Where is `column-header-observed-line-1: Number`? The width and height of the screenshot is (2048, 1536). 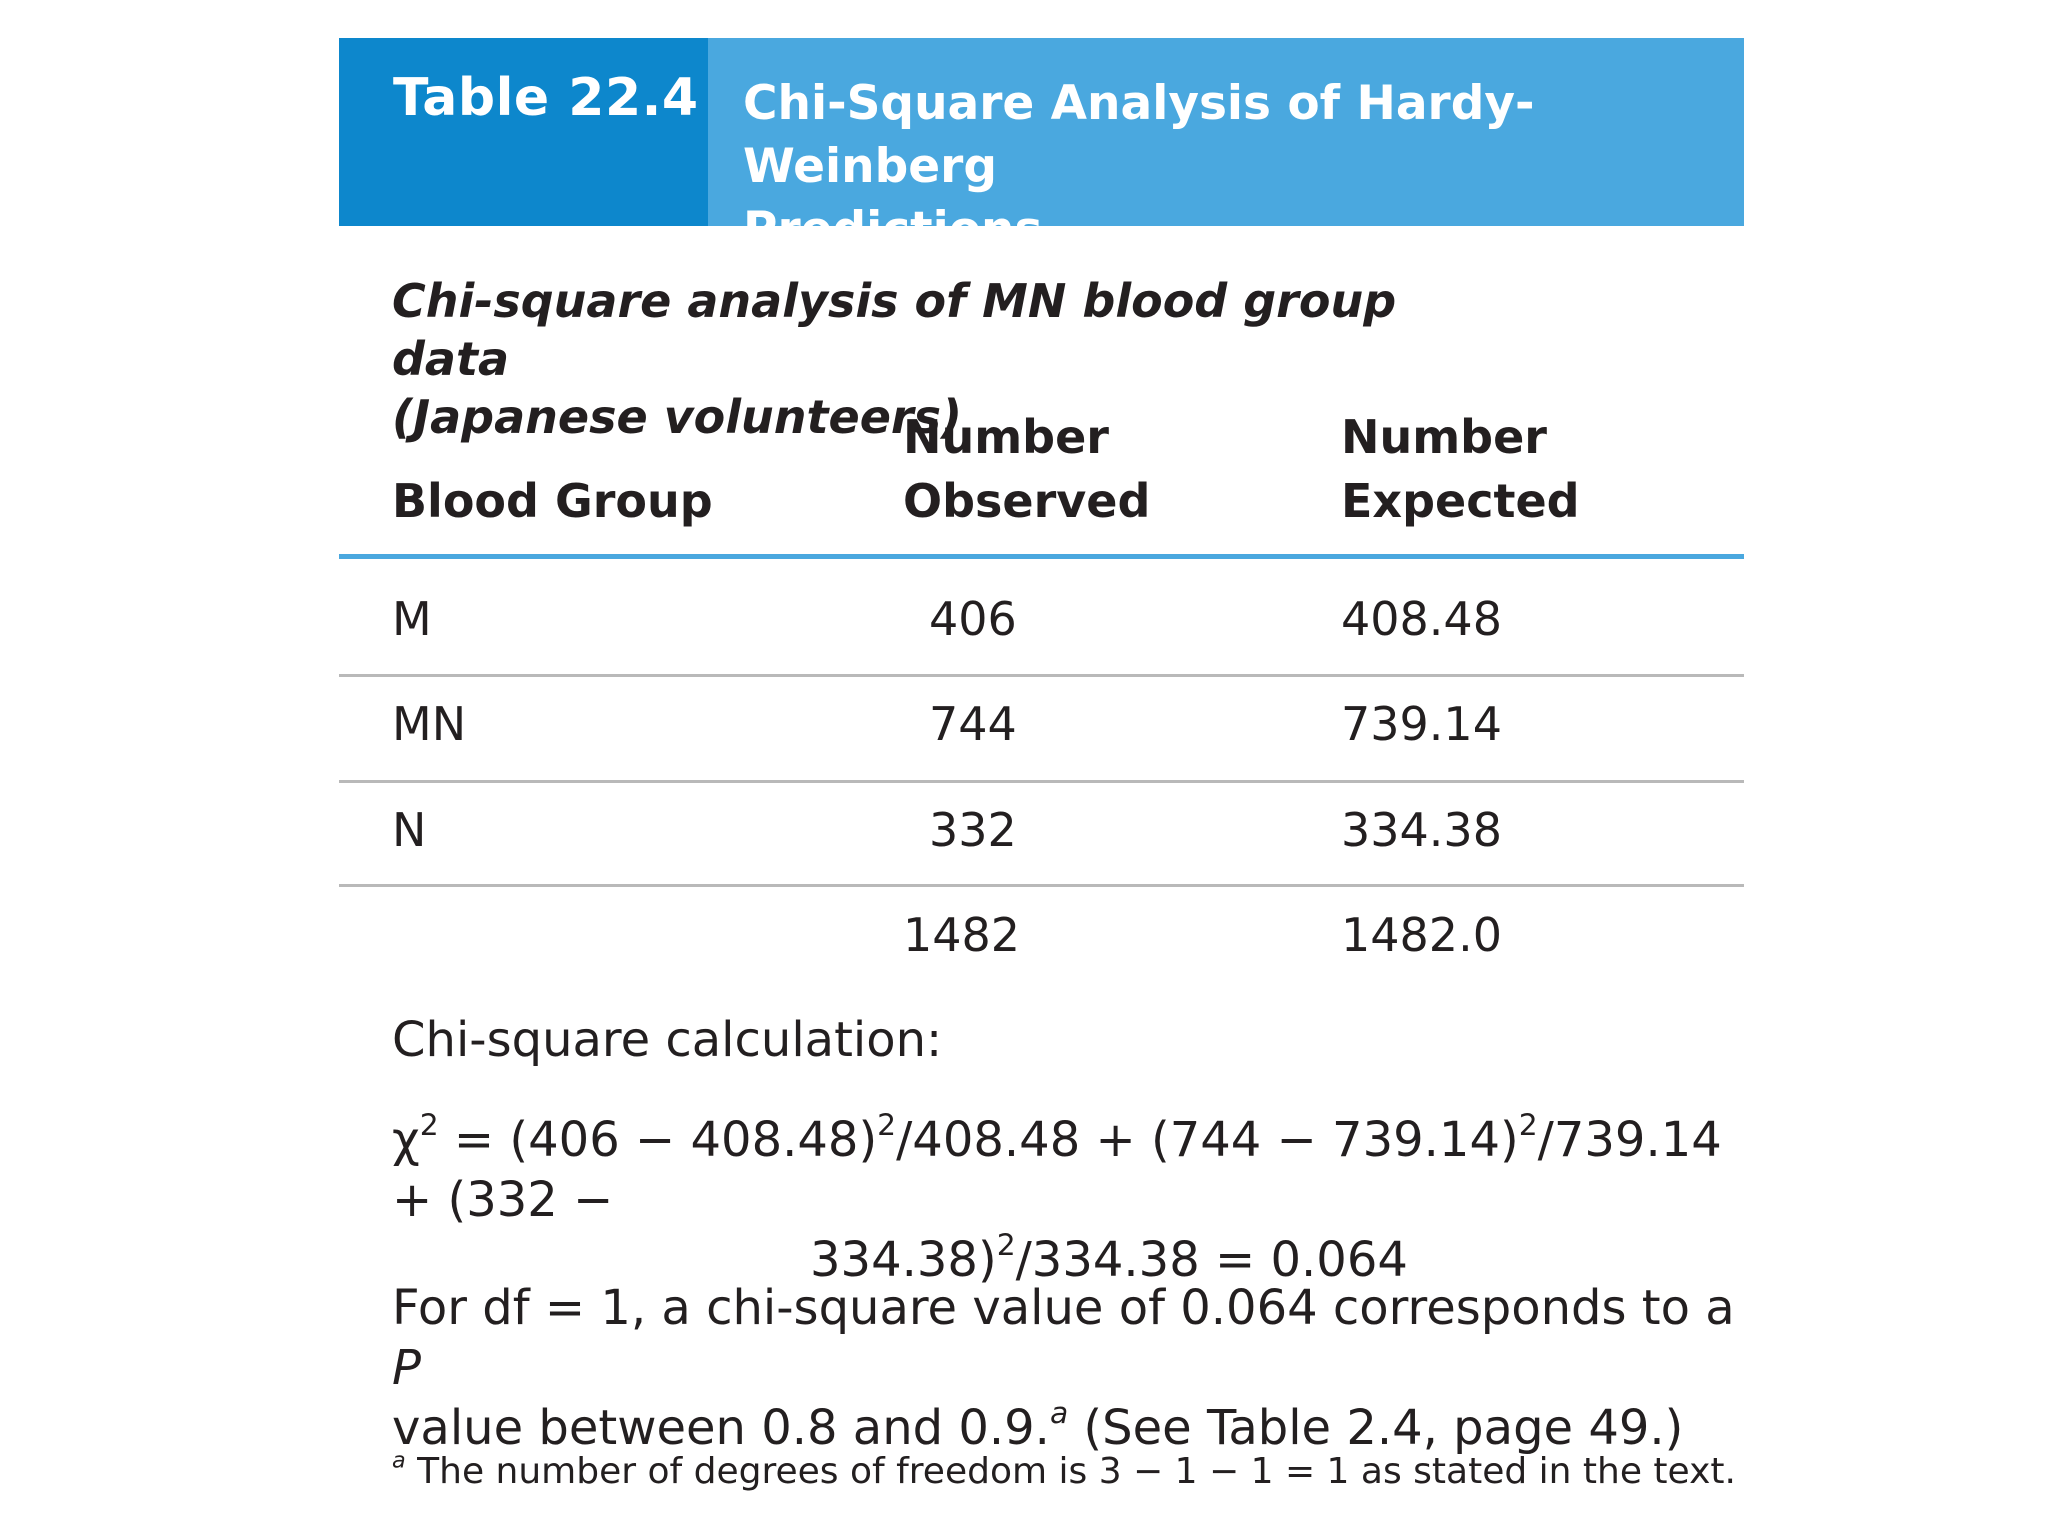
column-header-observed-line-1: Number is located at coordinates (1006, 437).